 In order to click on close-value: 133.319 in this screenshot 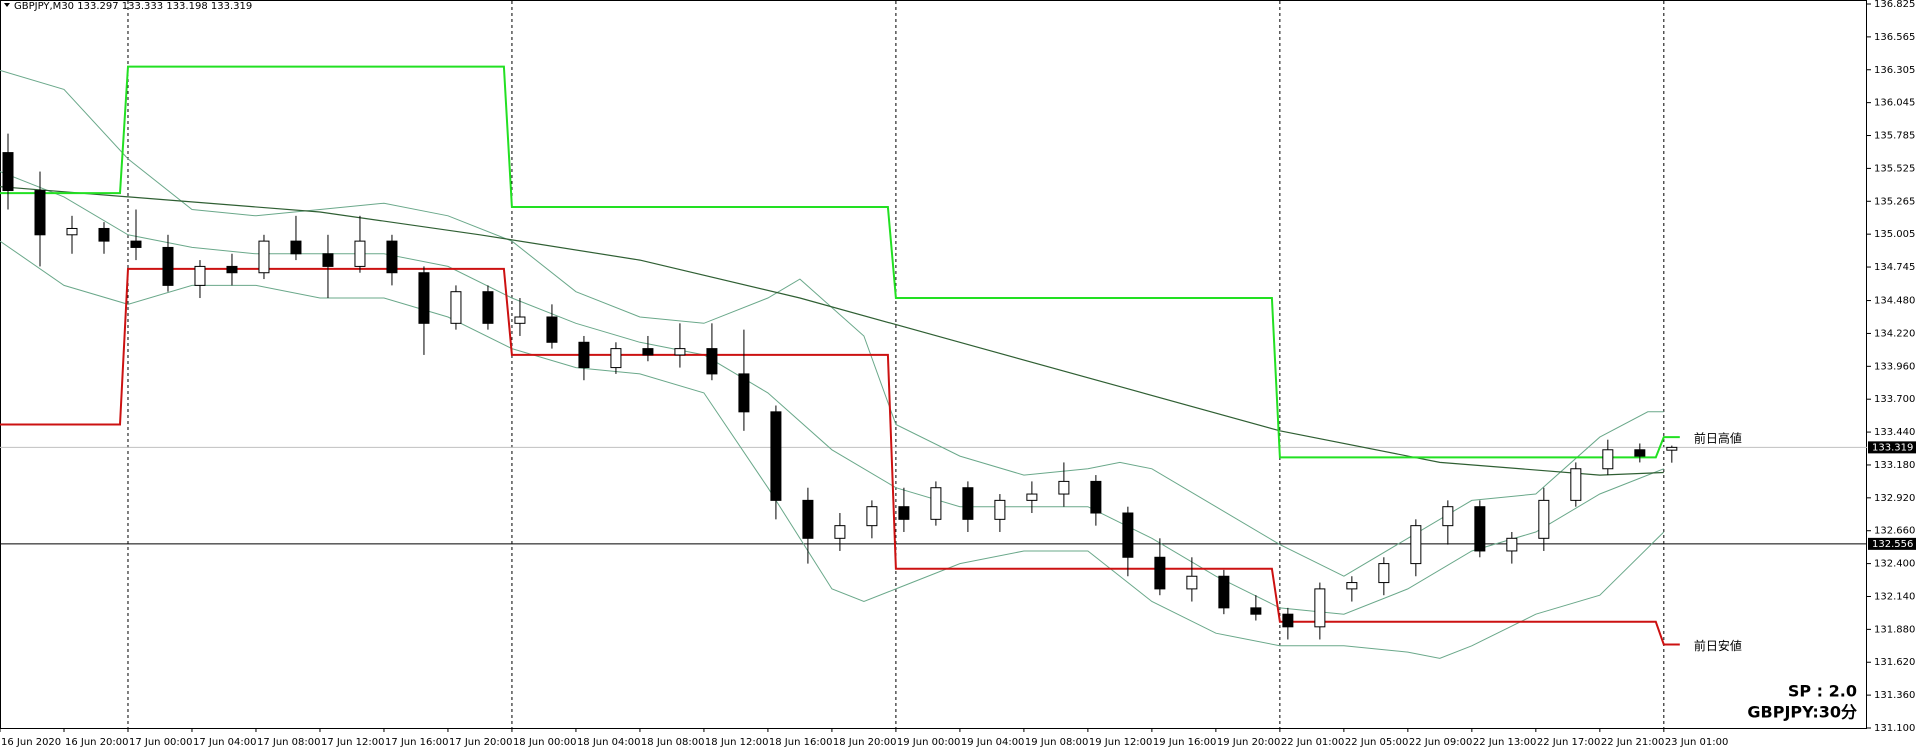, I will do `click(231, 6)`.